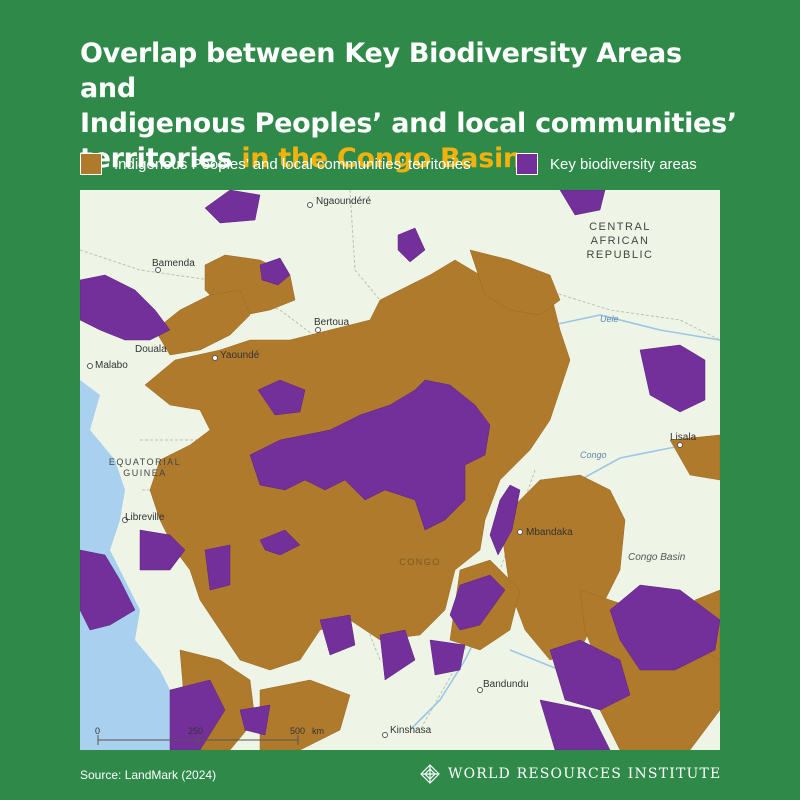 Image resolution: width=800 pixels, height=800 pixels. What do you see at coordinates (549, 532) in the screenshot?
I see `place-label: Mbandaka` at bounding box center [549, 532].